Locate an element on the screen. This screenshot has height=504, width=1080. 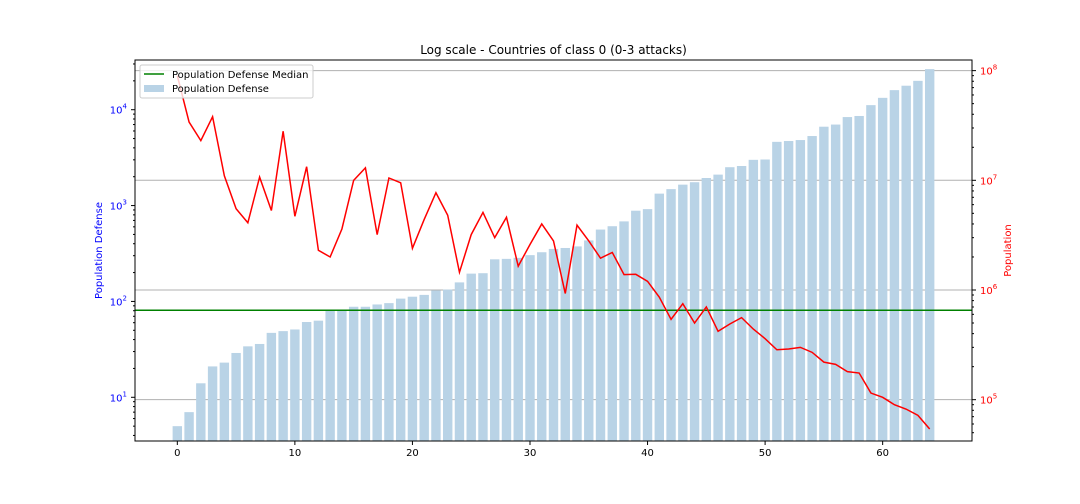
y-tick-label-left: 10¹ is located at coordinates (118, 397).